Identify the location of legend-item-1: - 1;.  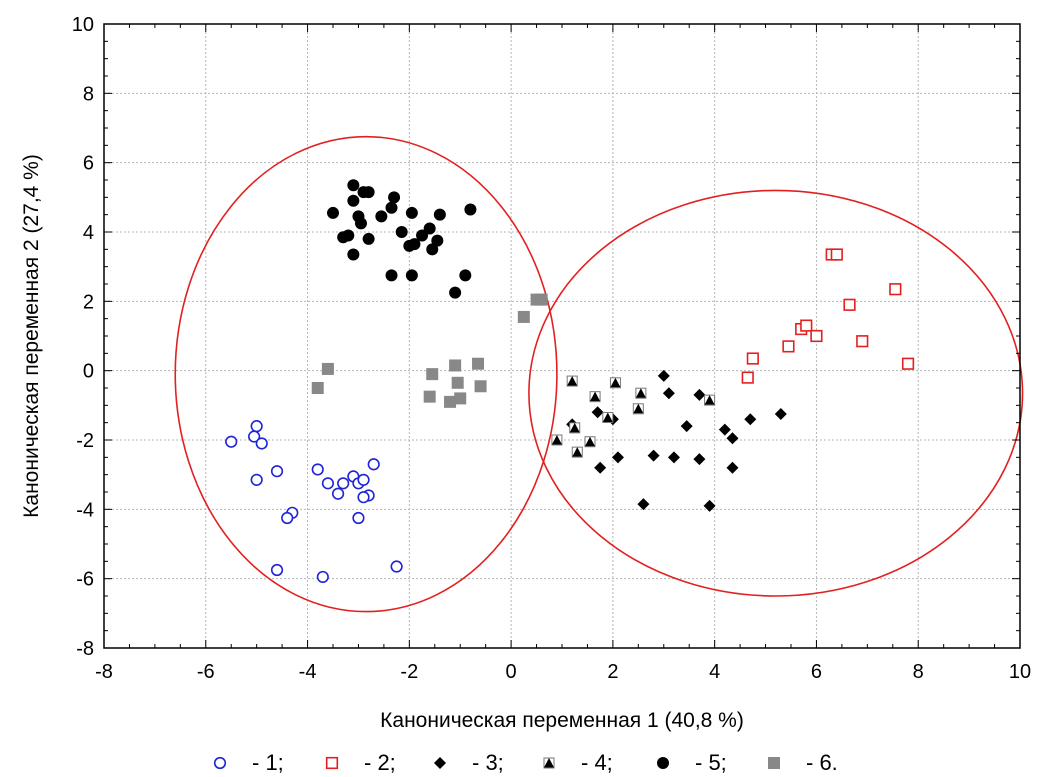
(249, 762).